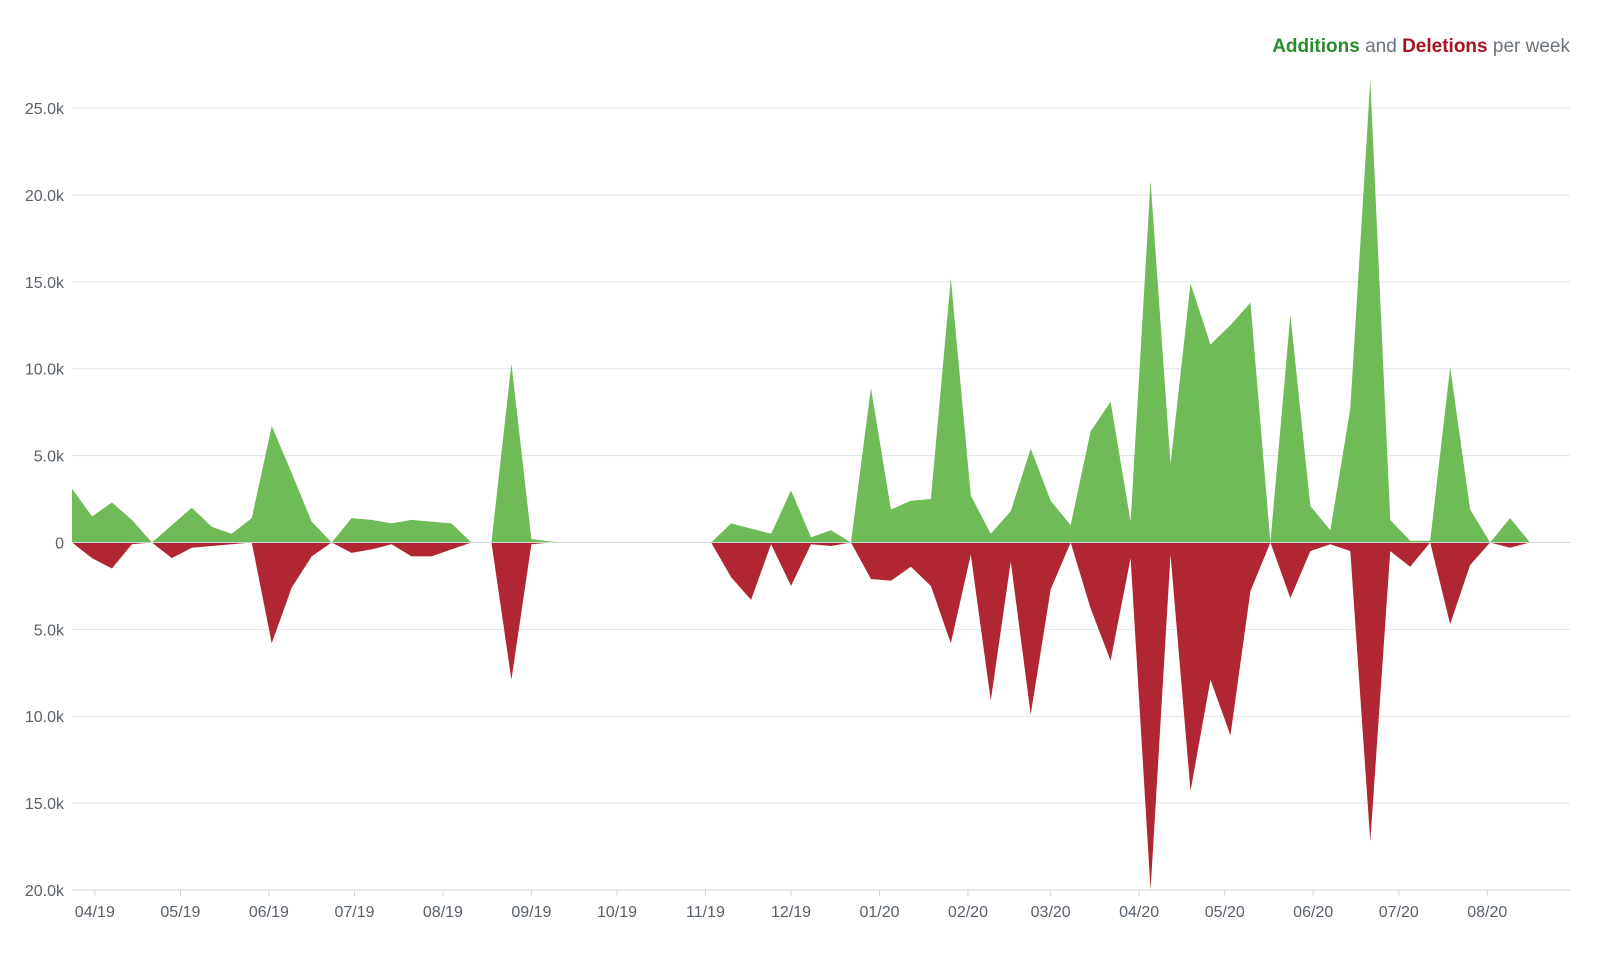 The width and height of the screenshot is (1600, 957). Describe the element at coordinates (45, 109) in the screenshot. I see `y-tick-label: 25.0k` at that location.